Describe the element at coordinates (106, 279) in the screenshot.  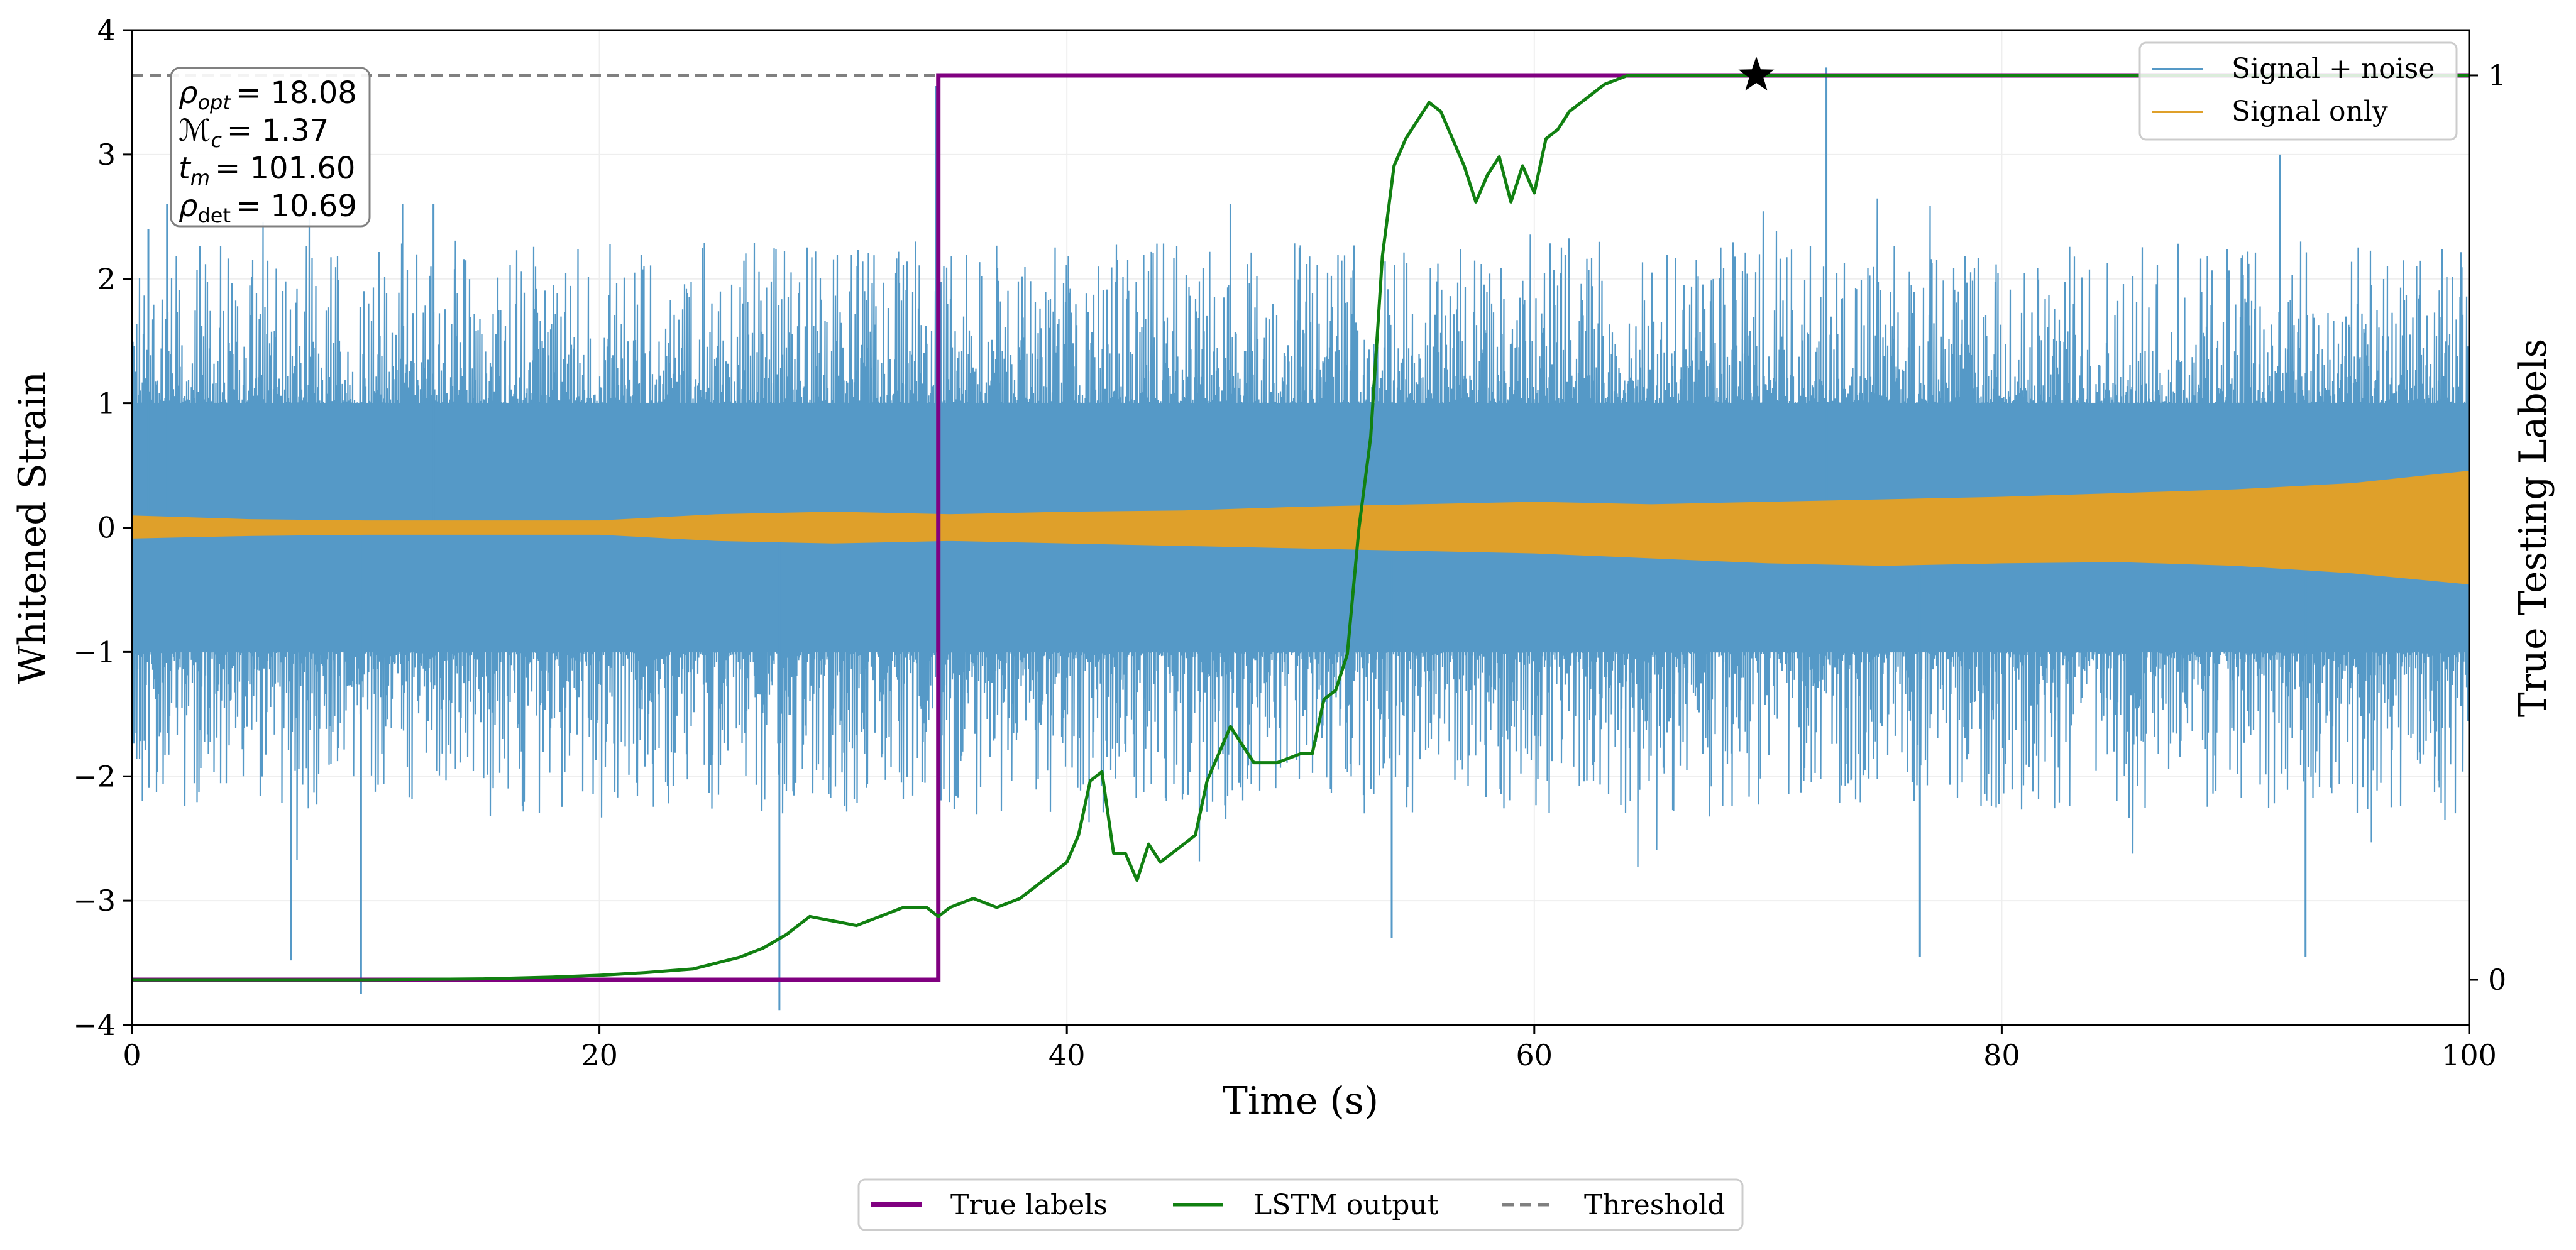
I see `y-tick-label: 2` at that location.